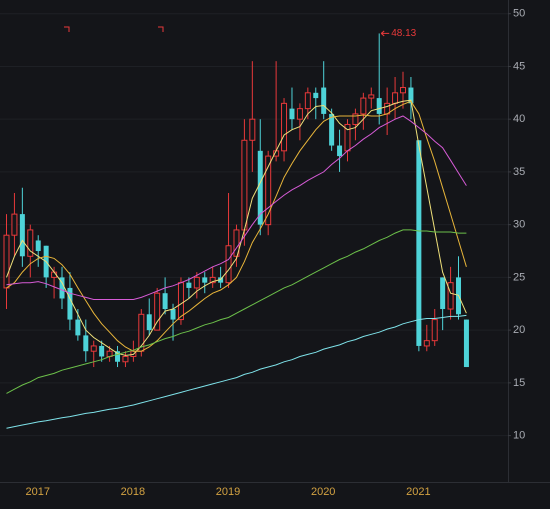  I want to click on y-tick-label: 15, so click(519, 383).